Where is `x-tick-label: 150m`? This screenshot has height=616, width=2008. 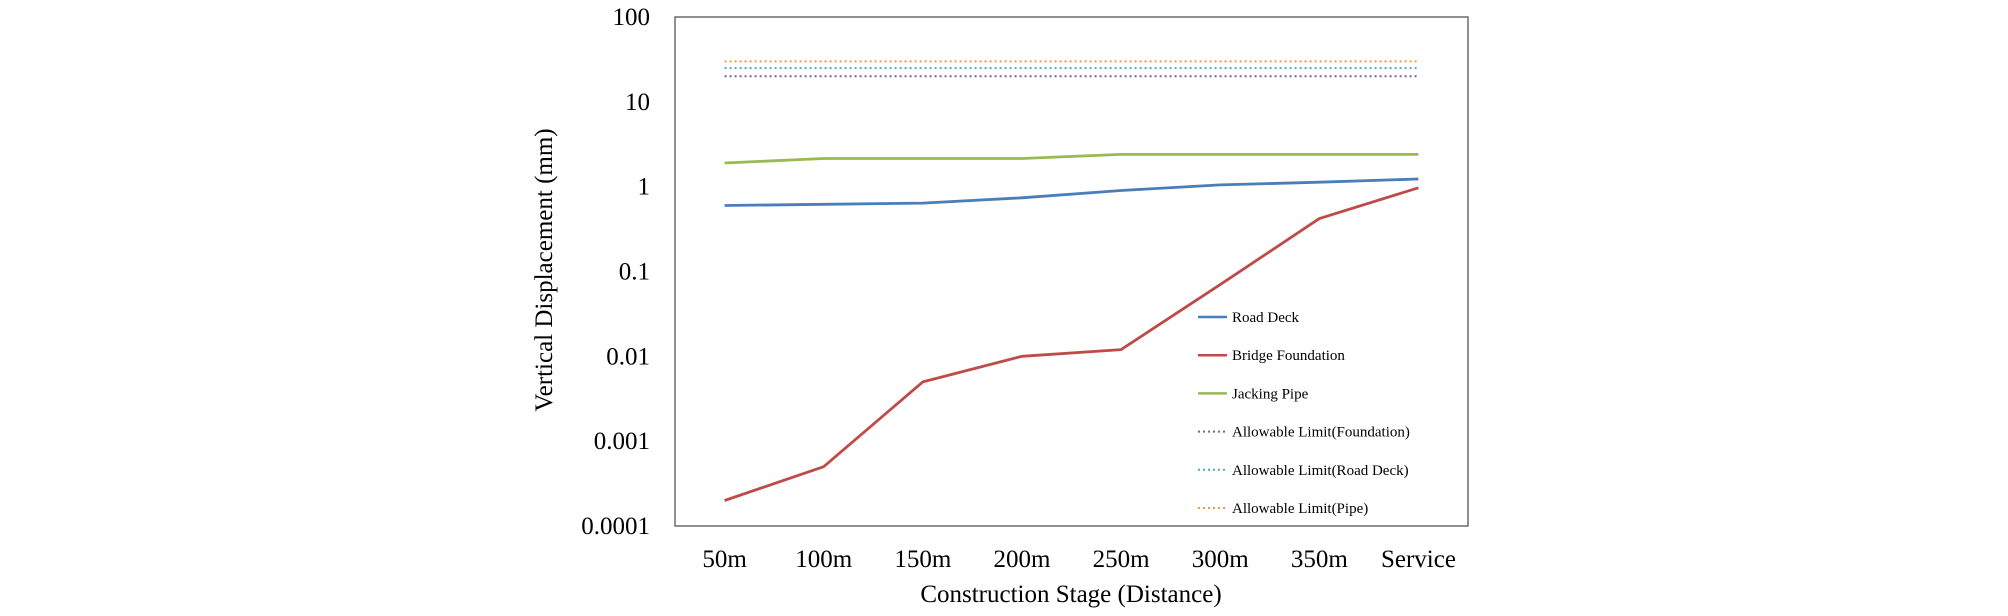
x-tick-label: 150m is located at coordinates (923, 559).